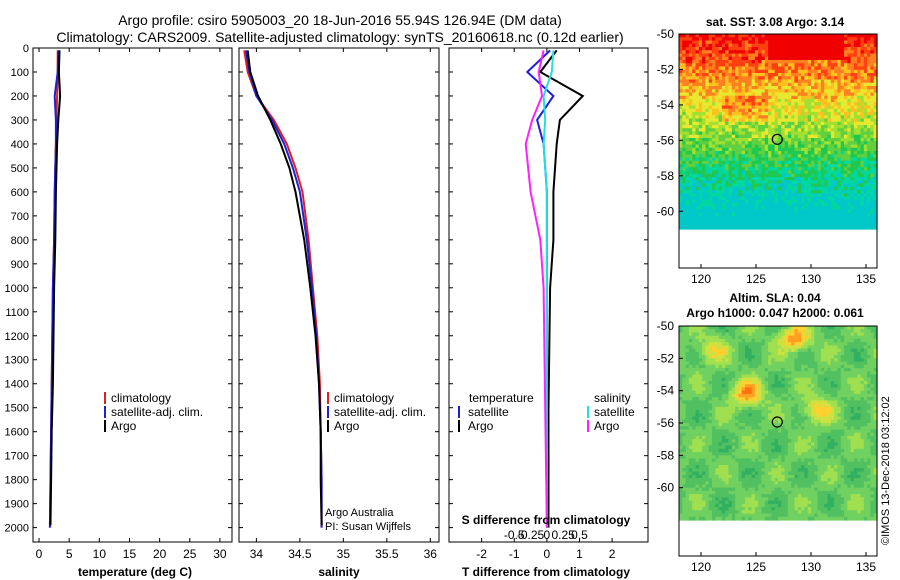  I want to click on legend-title-temperature: temperature, so click(501, 398).